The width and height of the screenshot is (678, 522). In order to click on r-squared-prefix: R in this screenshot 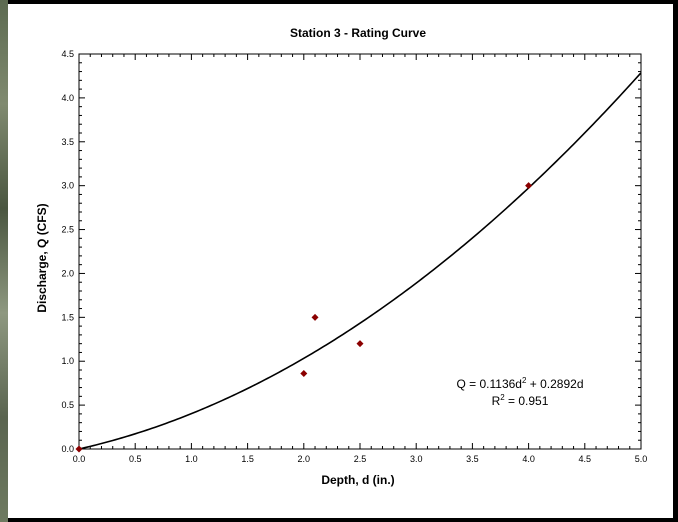, I will do `click(496, 401)`.